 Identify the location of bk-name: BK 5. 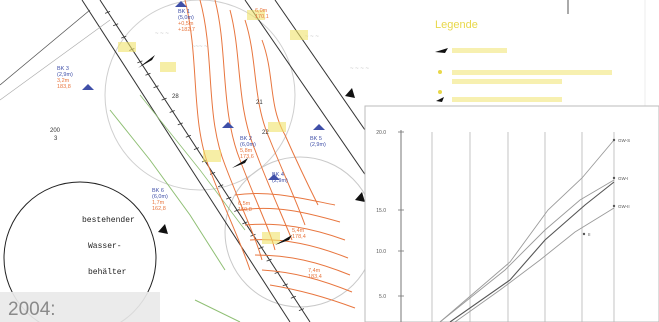
(316, 139).